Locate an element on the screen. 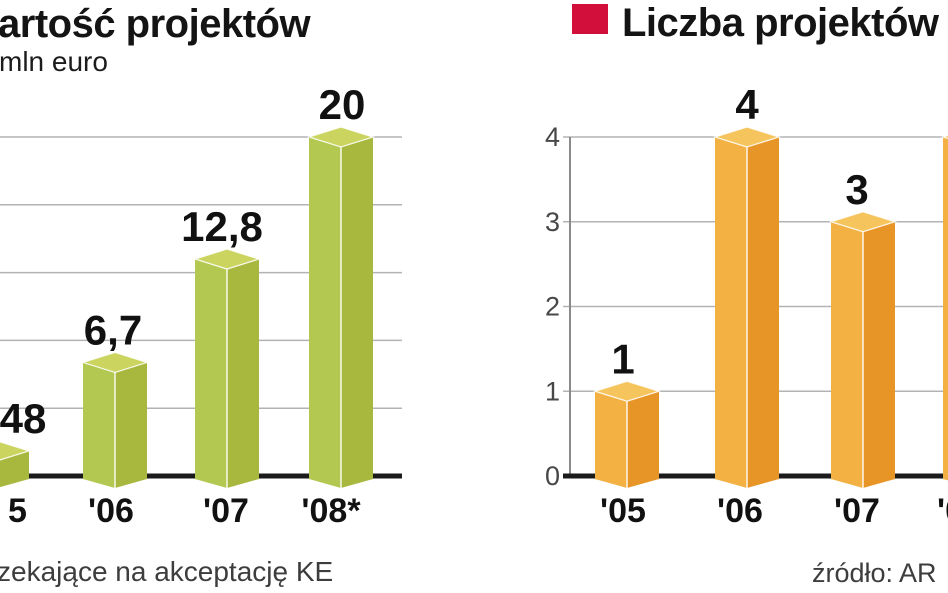 The width and height of the screenshot is (948, 593). bar-value-label: 12,8 is located at coordinates (222, 226).